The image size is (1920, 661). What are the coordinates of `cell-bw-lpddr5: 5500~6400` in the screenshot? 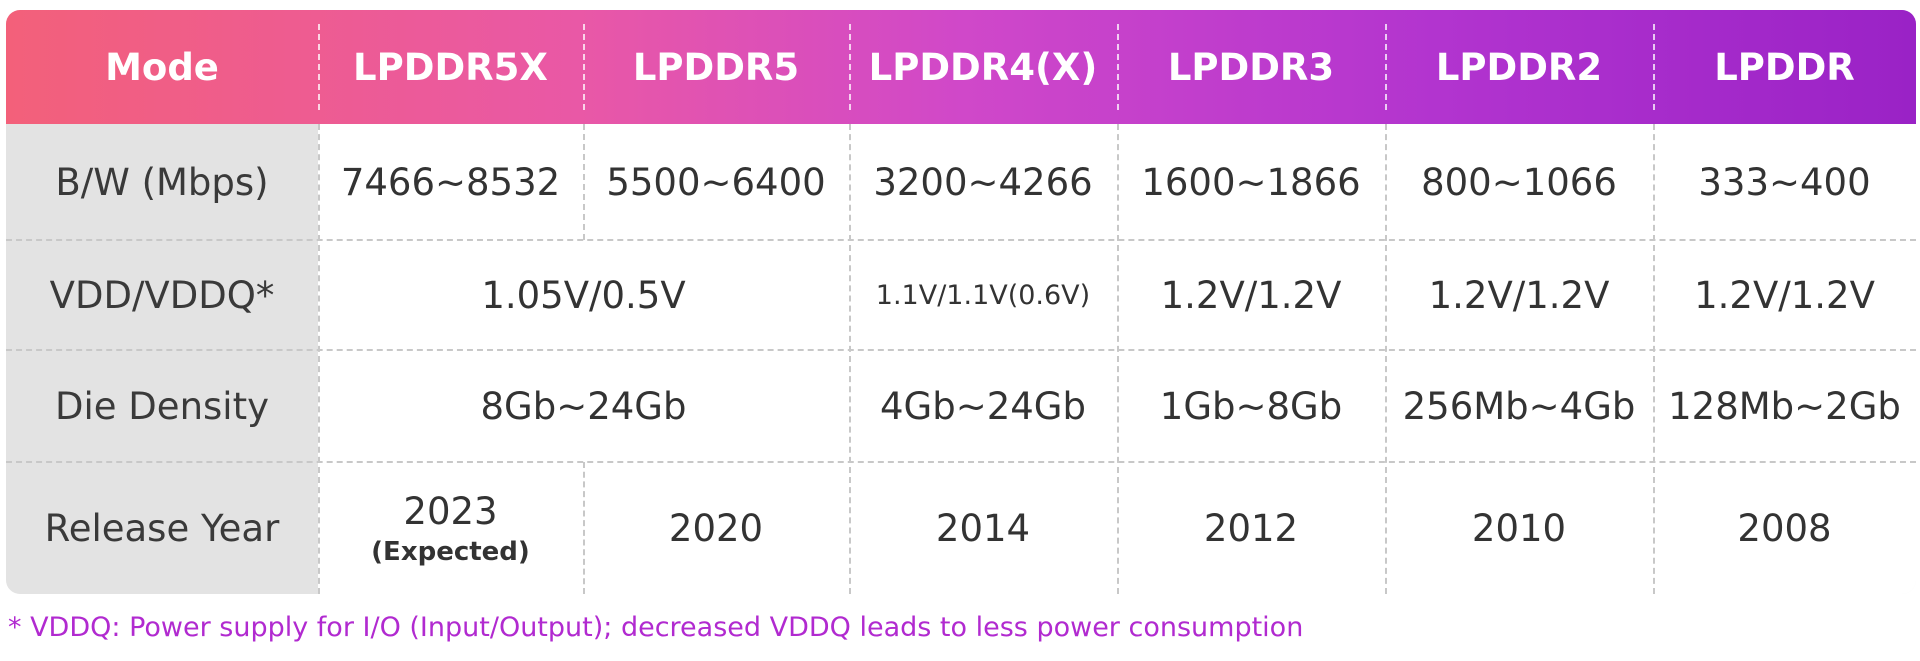 It's located at (716, 182).